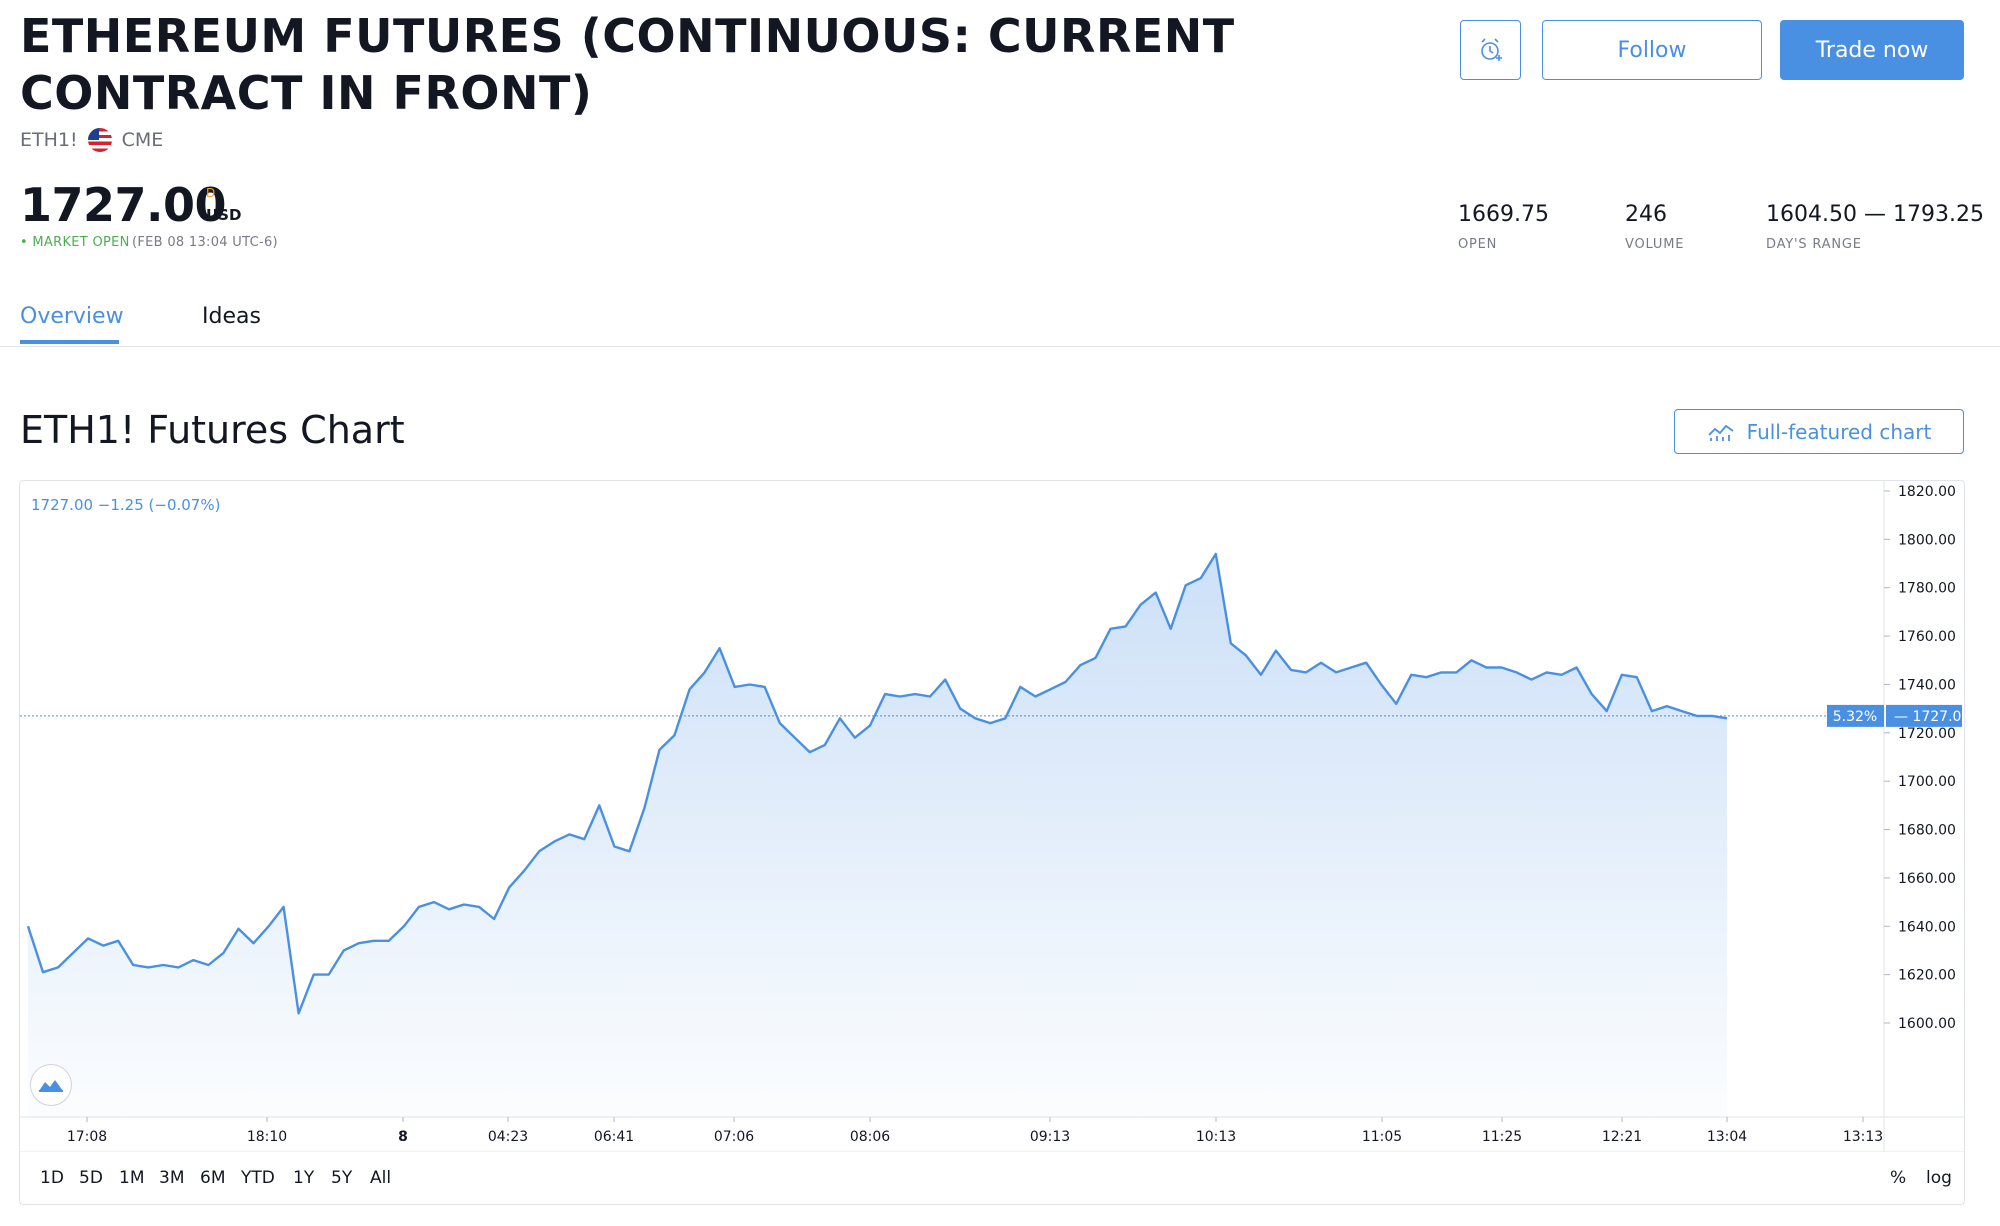  I want to click on tab-ideas: Ideas, so click(231, 316).